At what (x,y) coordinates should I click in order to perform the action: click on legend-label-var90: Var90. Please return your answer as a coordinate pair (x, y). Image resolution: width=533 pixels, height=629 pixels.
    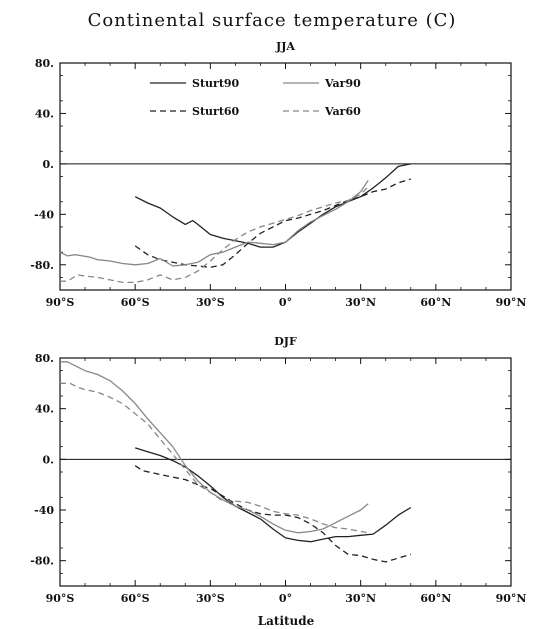
    Looking at the image, I should click on (342, 83).